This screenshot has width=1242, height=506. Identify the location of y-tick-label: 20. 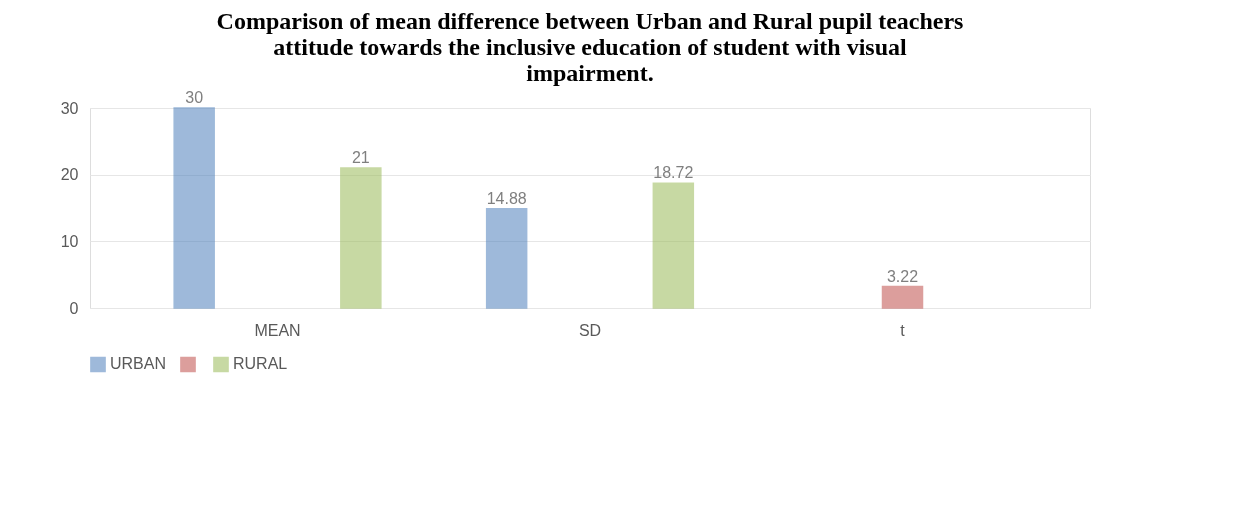
(69, 175).